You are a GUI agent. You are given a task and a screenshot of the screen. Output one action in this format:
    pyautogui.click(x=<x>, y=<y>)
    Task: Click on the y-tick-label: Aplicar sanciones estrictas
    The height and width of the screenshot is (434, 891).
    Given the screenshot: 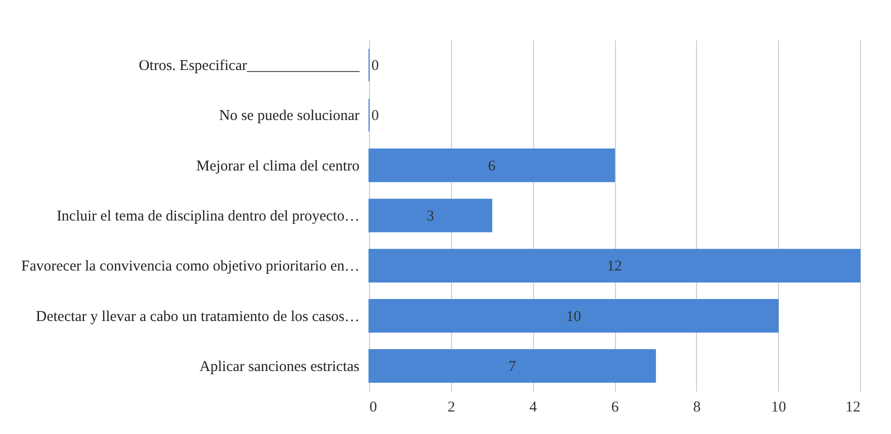 What is the action you would take?
    pyautogui.click(x=280, y=366)
    